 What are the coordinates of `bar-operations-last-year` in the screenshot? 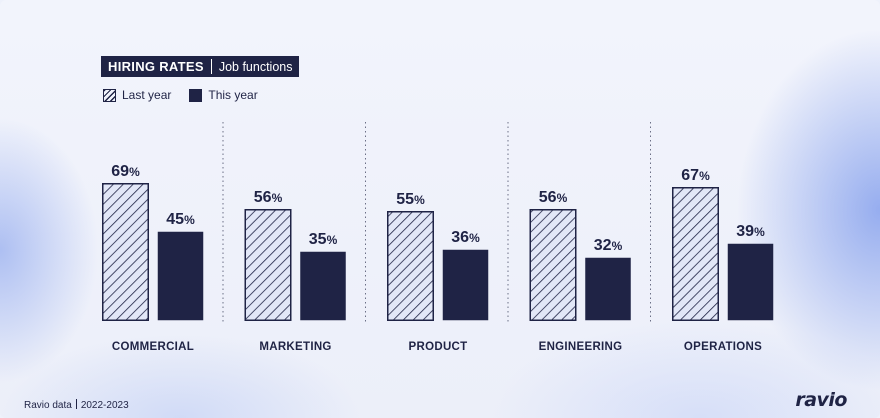 It's located at (695, 254).